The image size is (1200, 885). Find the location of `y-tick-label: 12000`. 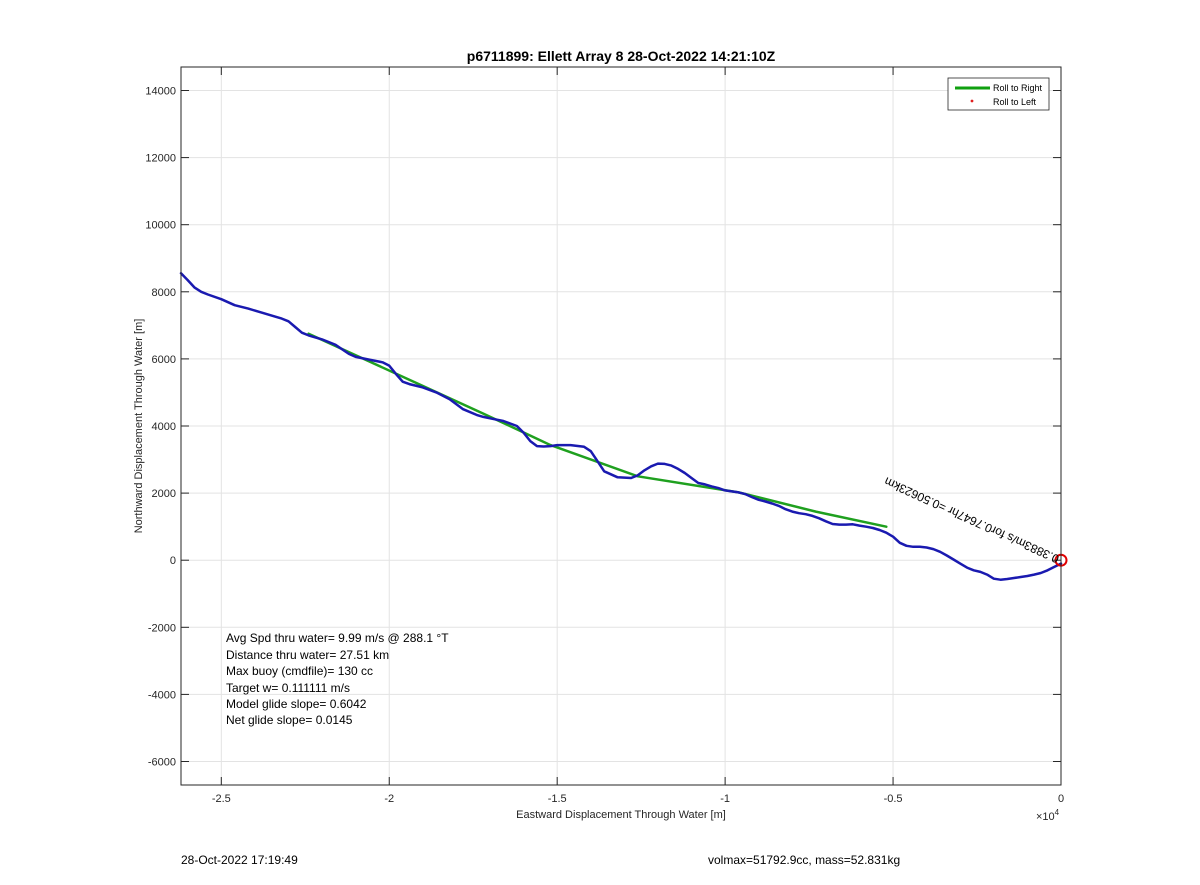

y-tick-label: 12000 is located at coordinates (160, 159).